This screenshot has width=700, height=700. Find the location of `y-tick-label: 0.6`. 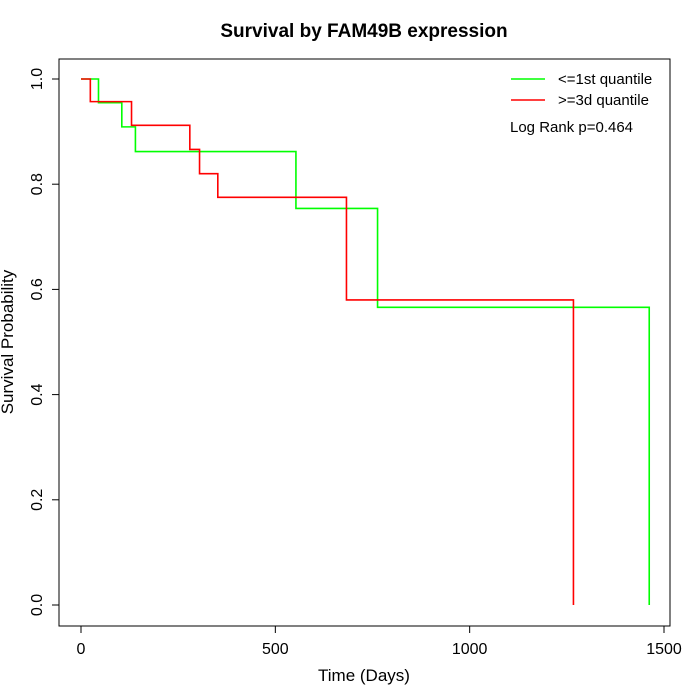

y-tick-label: 0.6 is located at coordinates (37, 289).